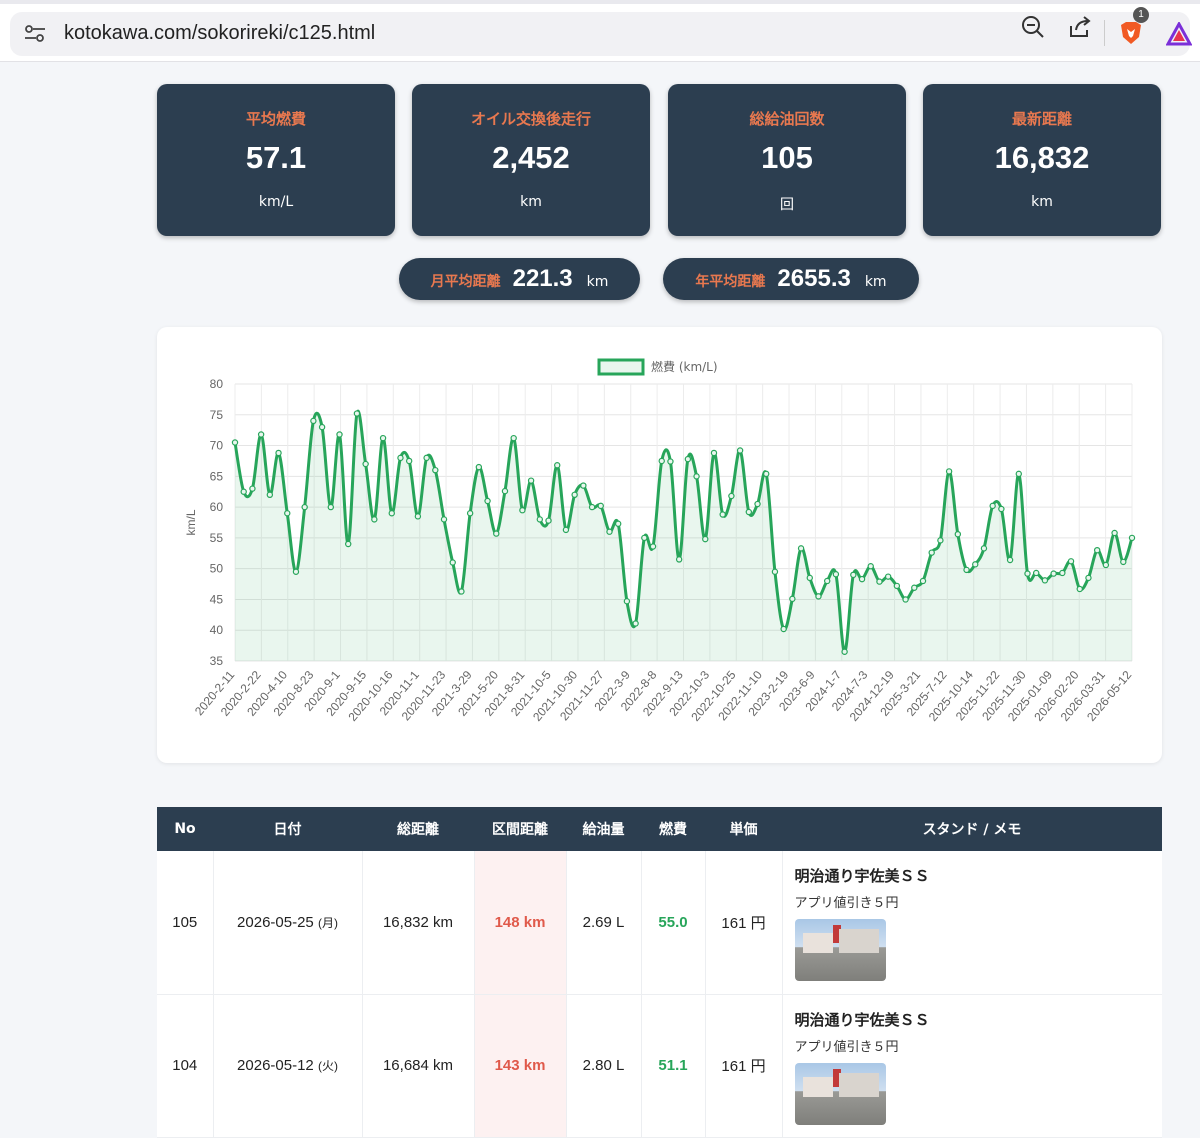 The height and width of the screenshot is (1138, 1200). I want to click on header-total-distance: 総距離, so click(418, 829).